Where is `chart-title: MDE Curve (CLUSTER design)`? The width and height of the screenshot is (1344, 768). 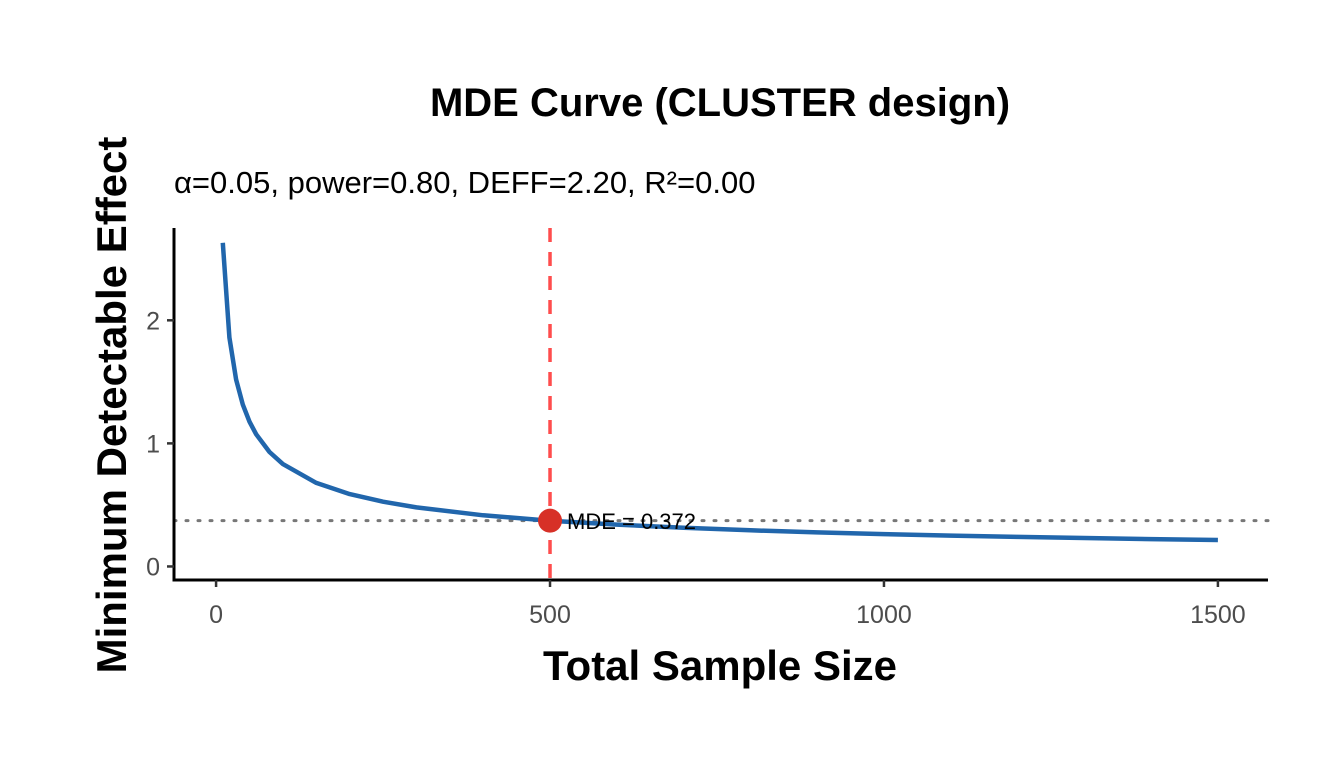
chart-title: MDE Curve (CLUSTER design) is located at coordinates (720, 103).